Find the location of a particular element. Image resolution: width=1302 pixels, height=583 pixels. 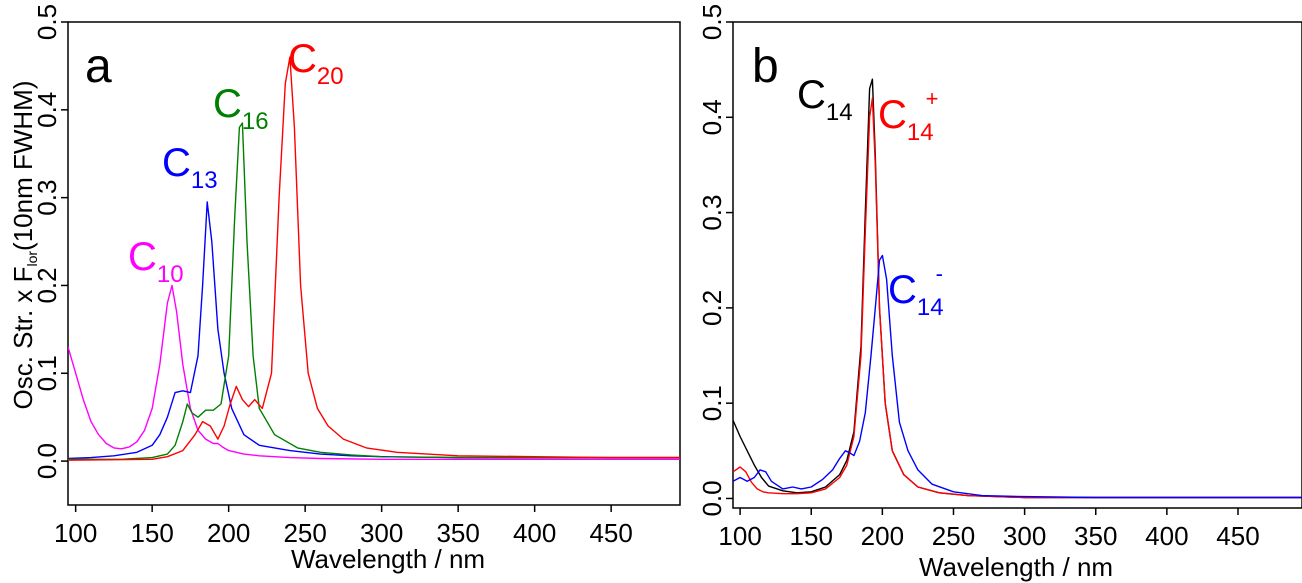

series-annotation-superscript: + is located at coordinates (932, 98).